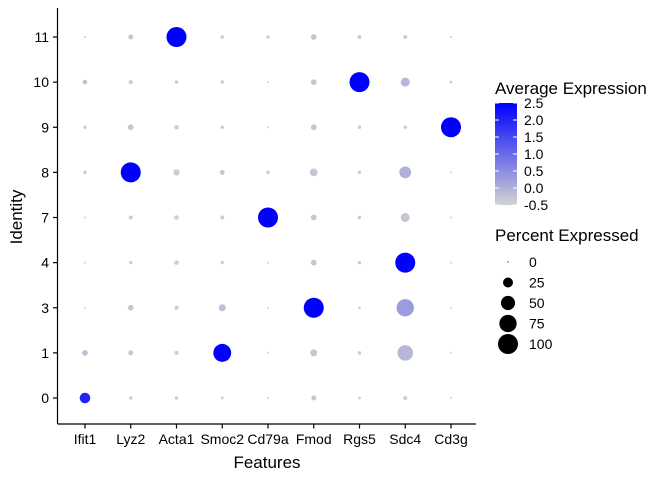 Image resolution: width=672 pixels, height=480 pixels. What do you see at coordinates (85, 439) in the screenshot?
I see `x-tick-label: Ifit1` at bounding box center [85, 439].